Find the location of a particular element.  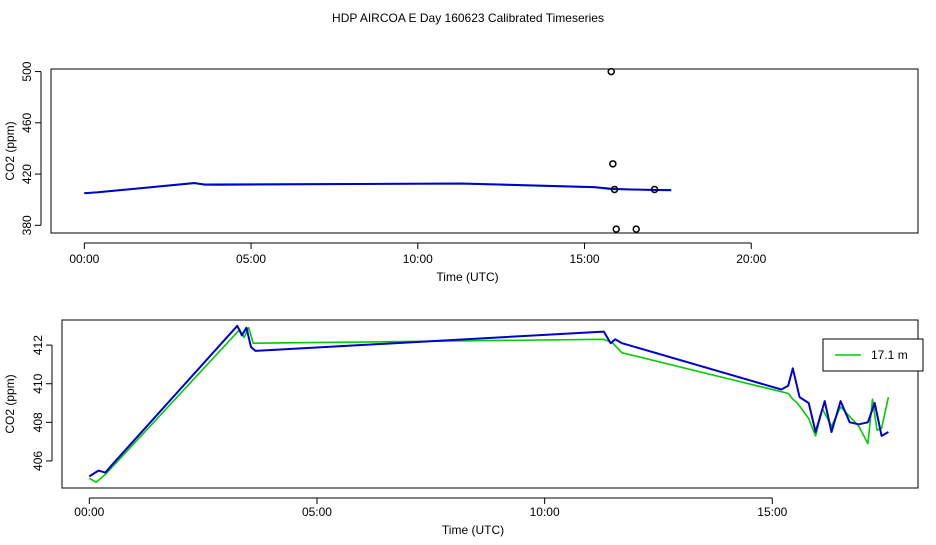

x-tick-label: 20:00 is located at coordinates (751, 259).